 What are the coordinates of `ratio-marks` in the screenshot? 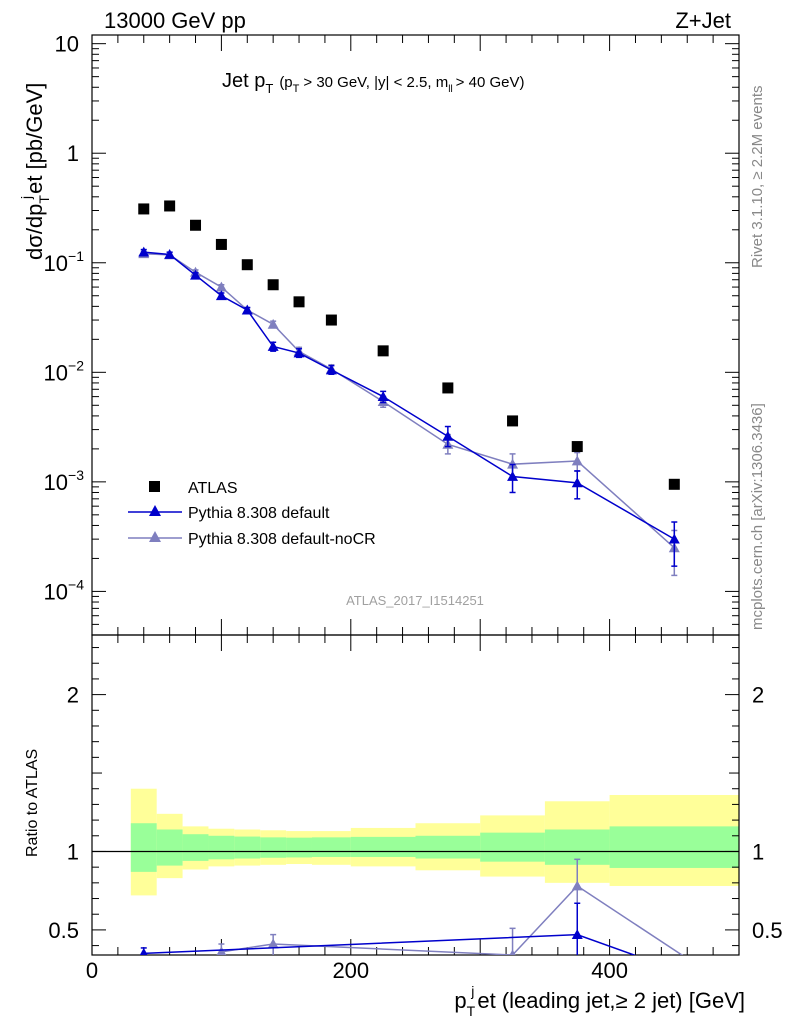 It's located at (411, 906).